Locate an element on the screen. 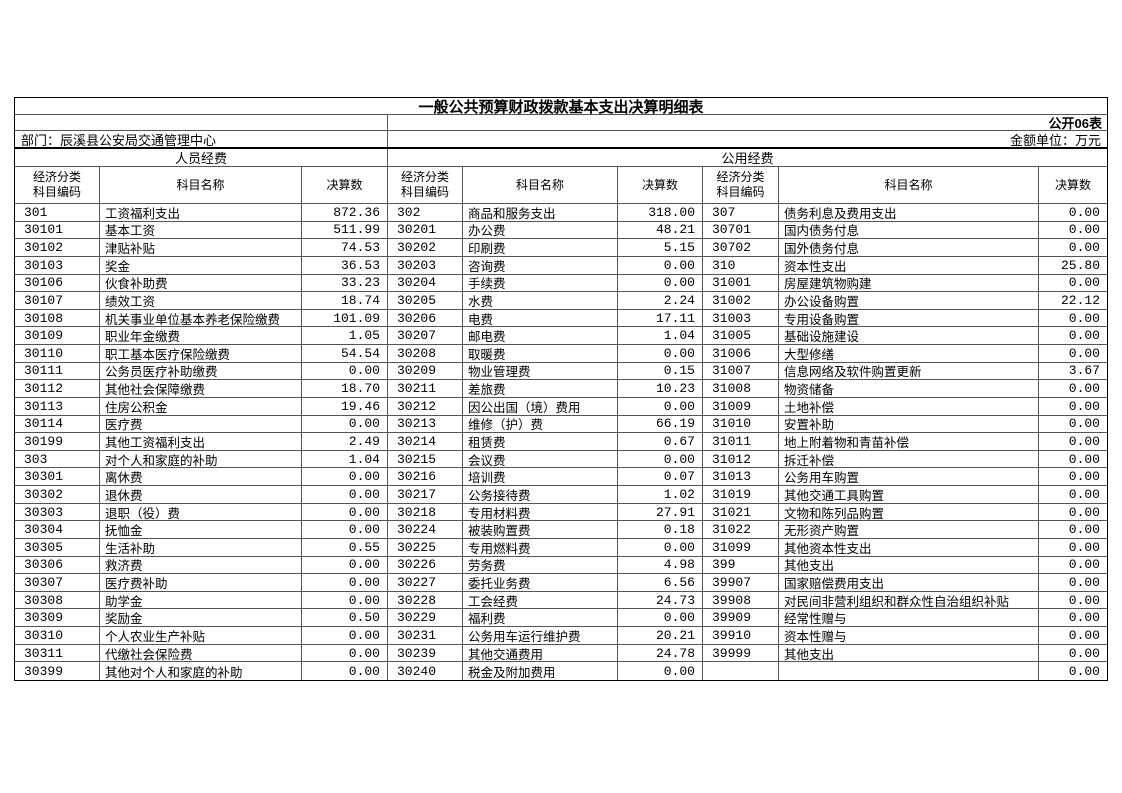  cell-value: 10.23 is located at coordinates (660, 389).